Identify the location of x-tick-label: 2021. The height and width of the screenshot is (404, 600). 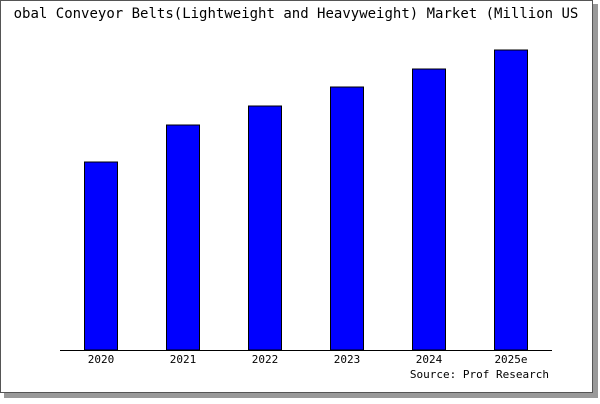
(183, 359).